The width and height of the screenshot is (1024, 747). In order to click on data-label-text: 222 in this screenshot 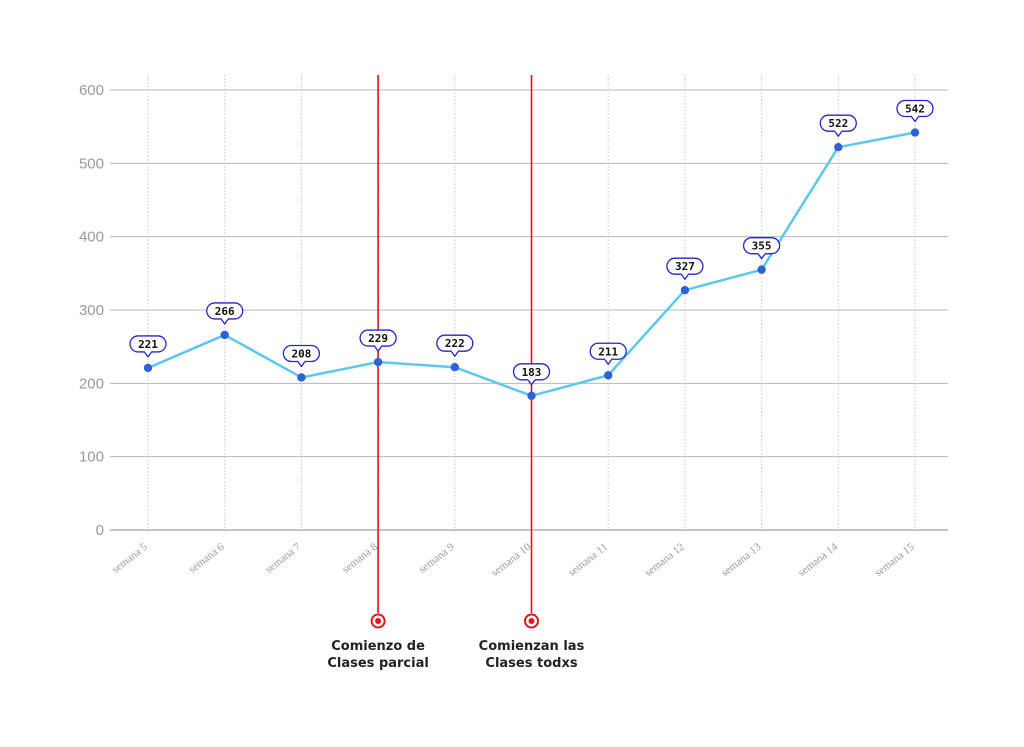, I will do `click(455, 343)`.